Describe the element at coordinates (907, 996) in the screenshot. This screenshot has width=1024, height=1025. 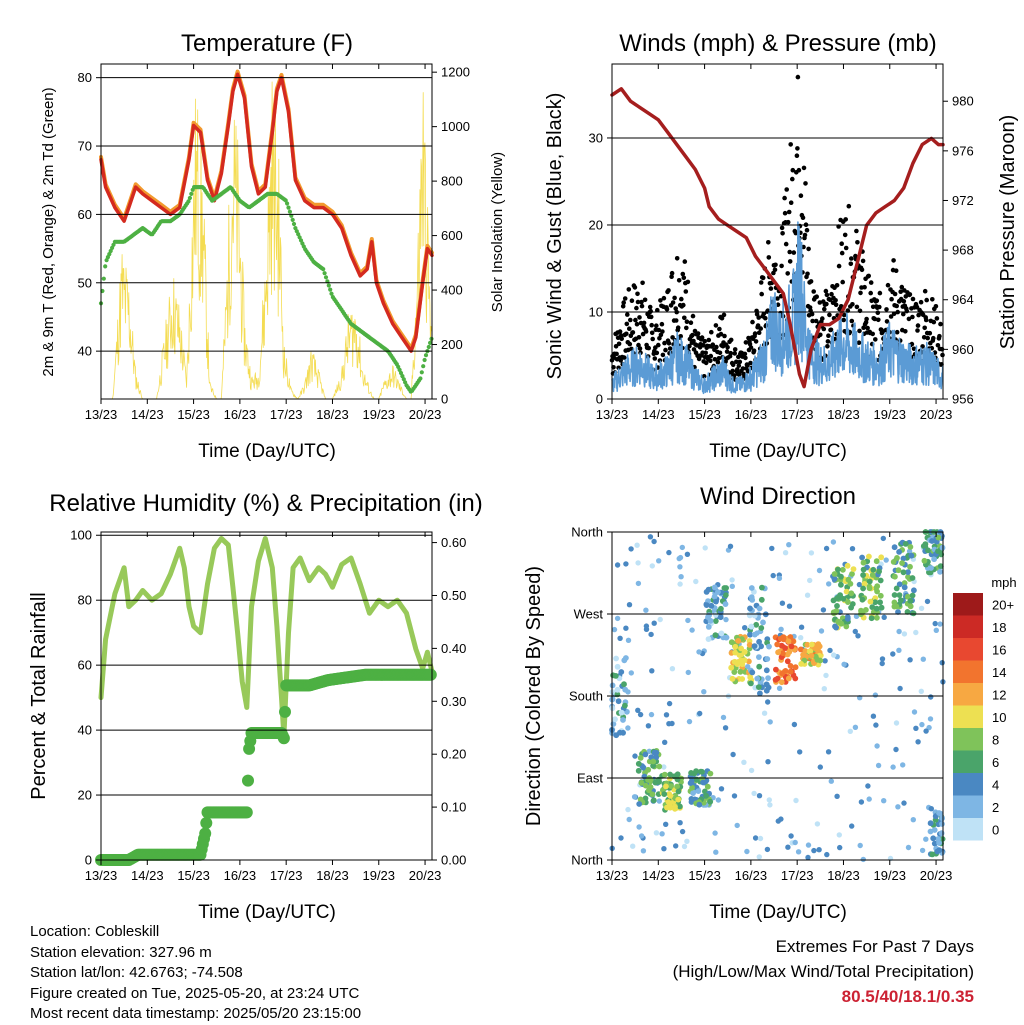
I see `extremes-values: 80.5/40/18.1/0.35` at that location.